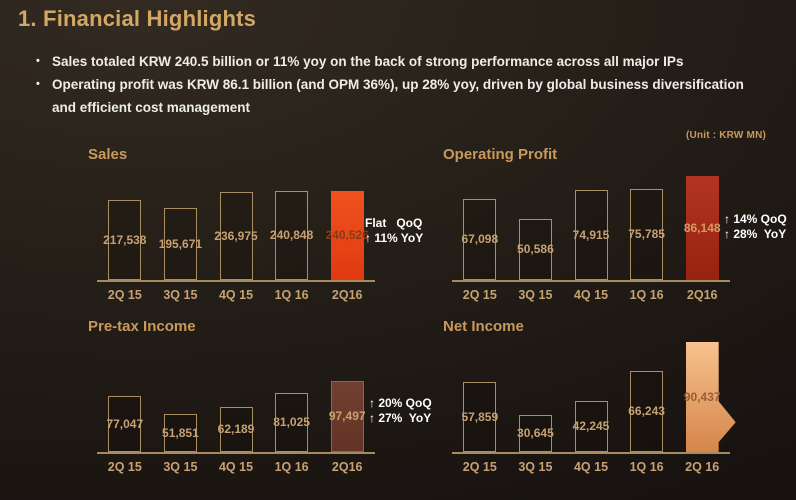 This screenshot has height=500, width=796. I want to click on annotation-line: ↑ 11% YoY, so click(394, 238).